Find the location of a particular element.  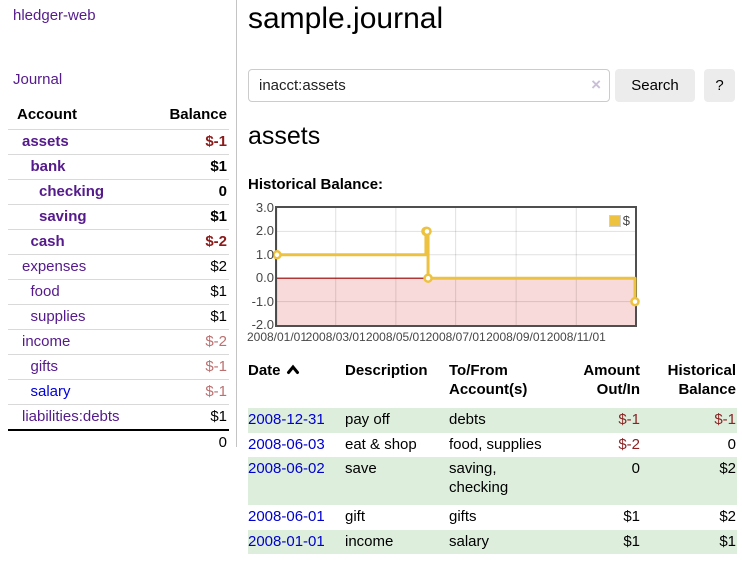

balance-column-header-main: Historical Balance is located at coordinates (701, 380).